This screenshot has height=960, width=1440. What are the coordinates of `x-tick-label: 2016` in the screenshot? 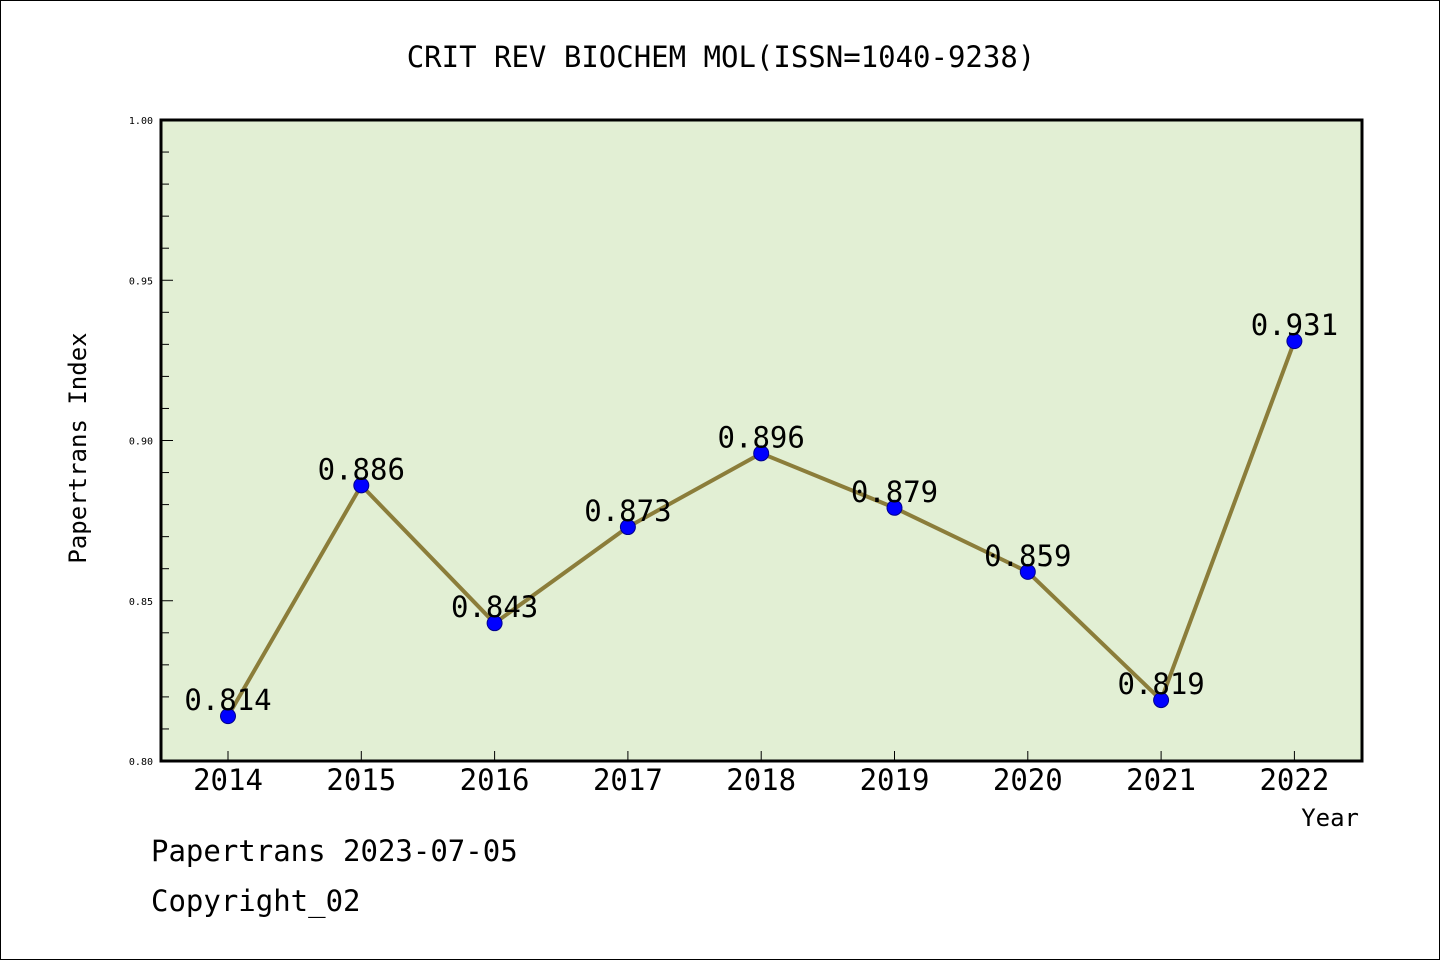 It's located at (495, 780).